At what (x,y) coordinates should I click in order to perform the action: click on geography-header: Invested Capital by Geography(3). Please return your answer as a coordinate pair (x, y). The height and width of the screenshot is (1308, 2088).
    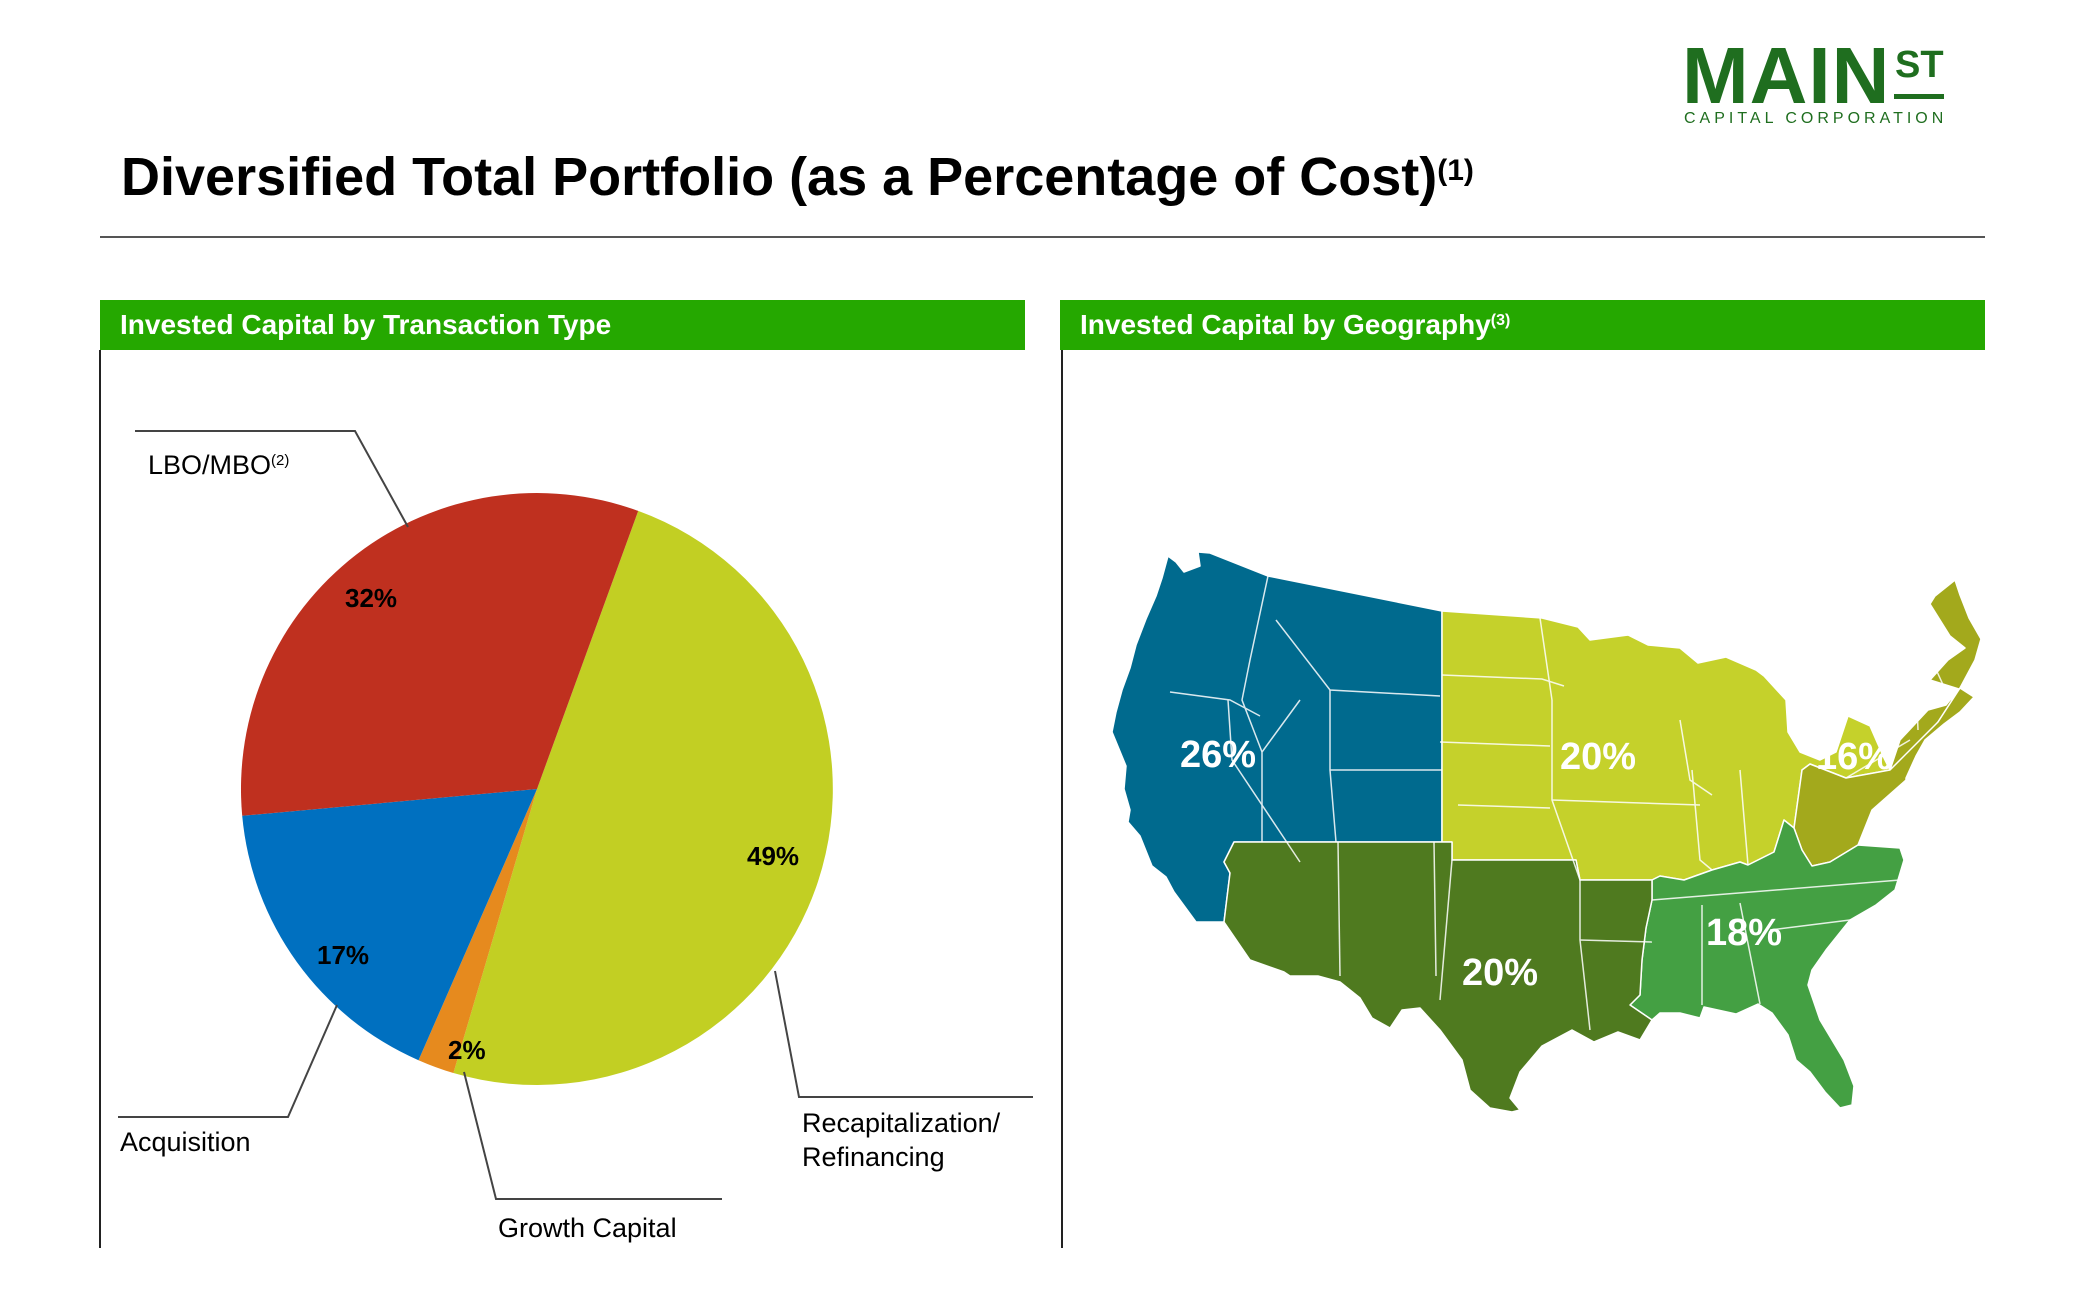
    Looking at the image, I should click on (1522, 325).